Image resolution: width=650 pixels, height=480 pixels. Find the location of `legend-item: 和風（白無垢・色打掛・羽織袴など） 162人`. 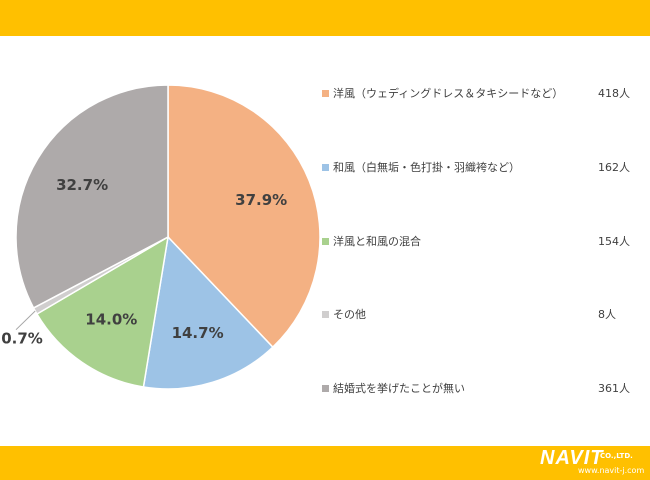

legend-item: 和風（白無垢・色打掛・羽織袴など） 162人 is located at coordinates (477, 168).